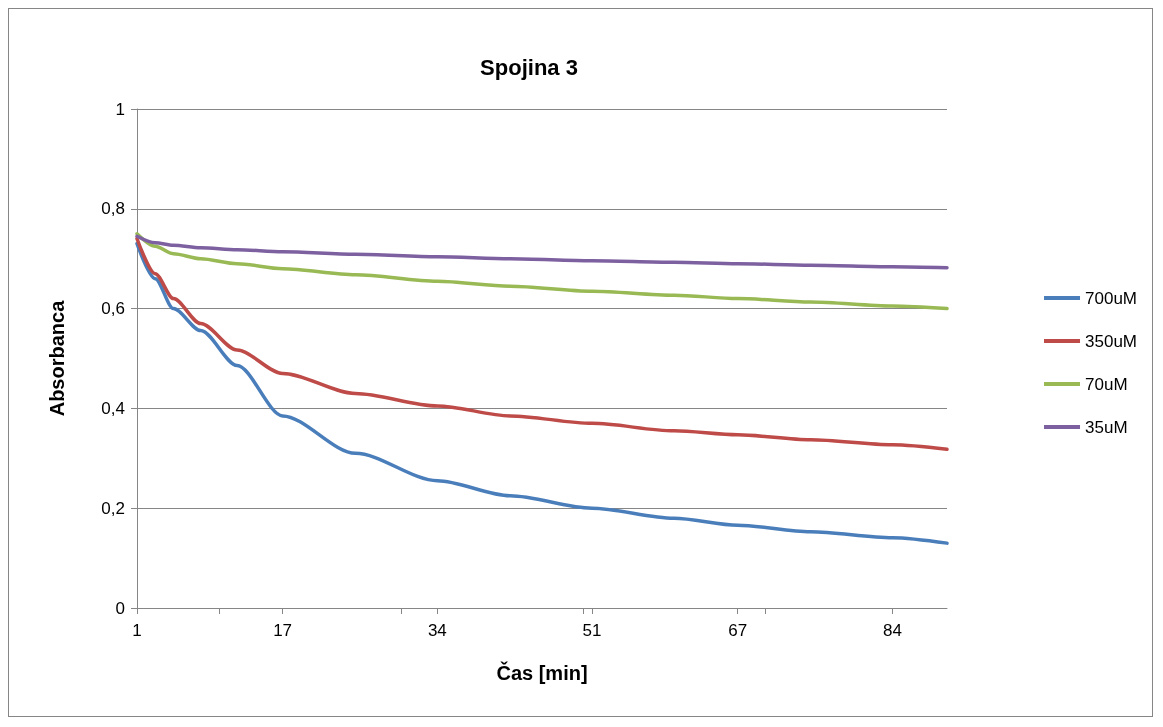 The image size is (1163, 727). I want to click on x-tick-label: 34, so click(437, 630).